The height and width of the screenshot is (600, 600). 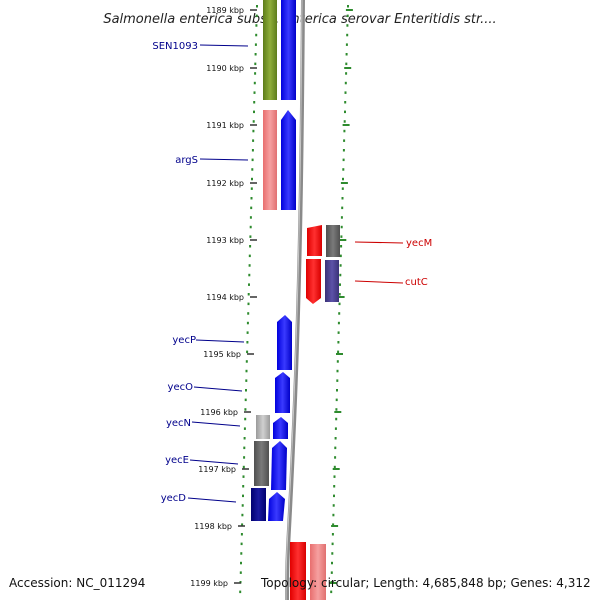 I want to click on gene-feature-yeco, so click(x=282, y=392).